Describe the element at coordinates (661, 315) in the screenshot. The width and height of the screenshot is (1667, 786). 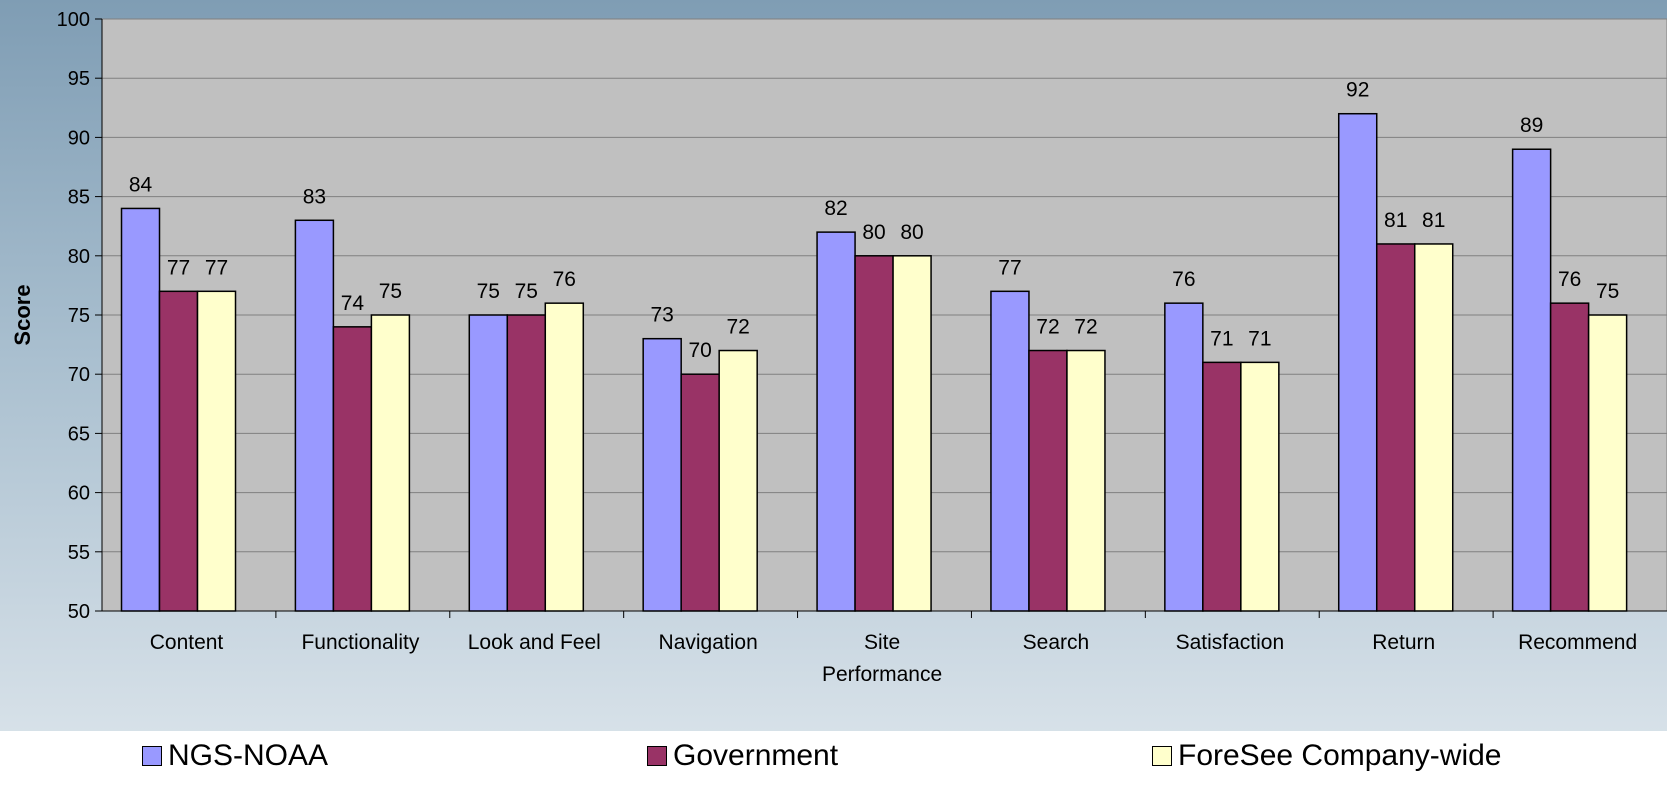
I see `data-label: 73` at that location.